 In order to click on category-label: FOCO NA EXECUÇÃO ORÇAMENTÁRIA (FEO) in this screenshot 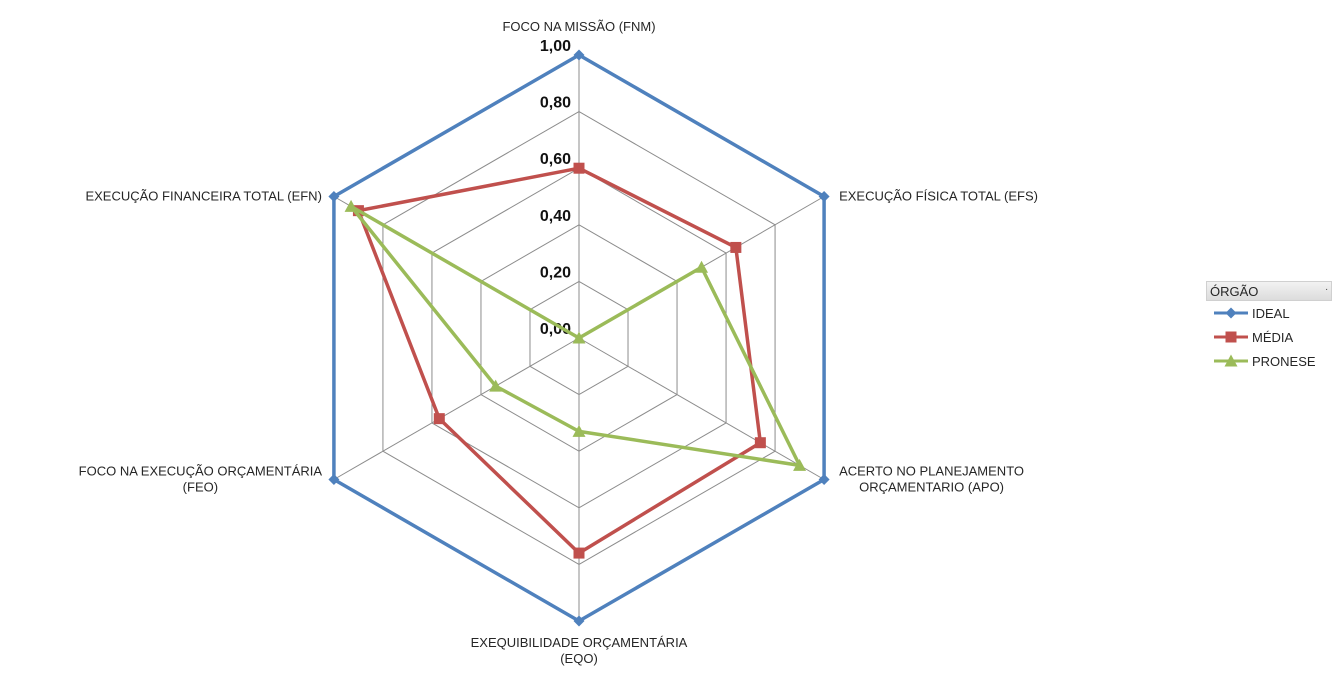, I will do `click(201, 479)`.